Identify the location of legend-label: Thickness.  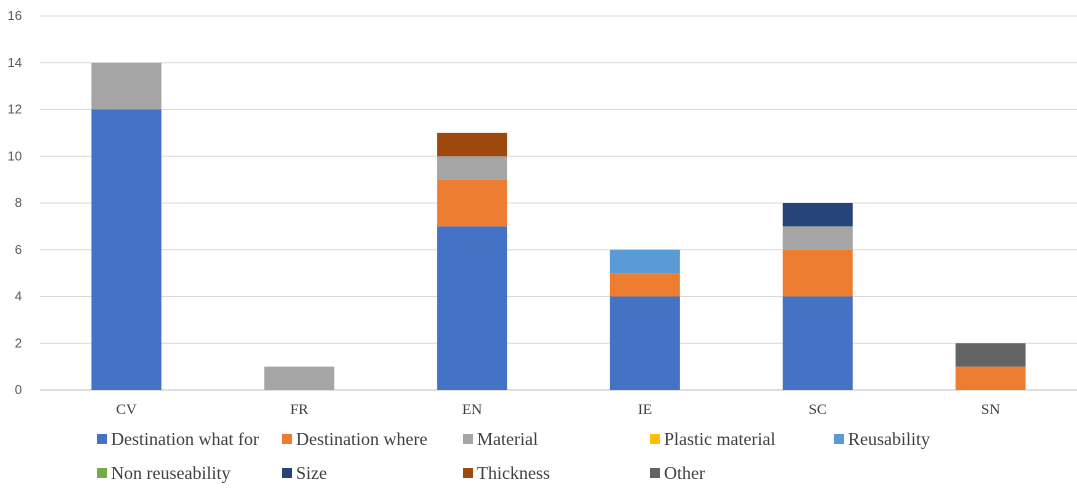
(513, 473).